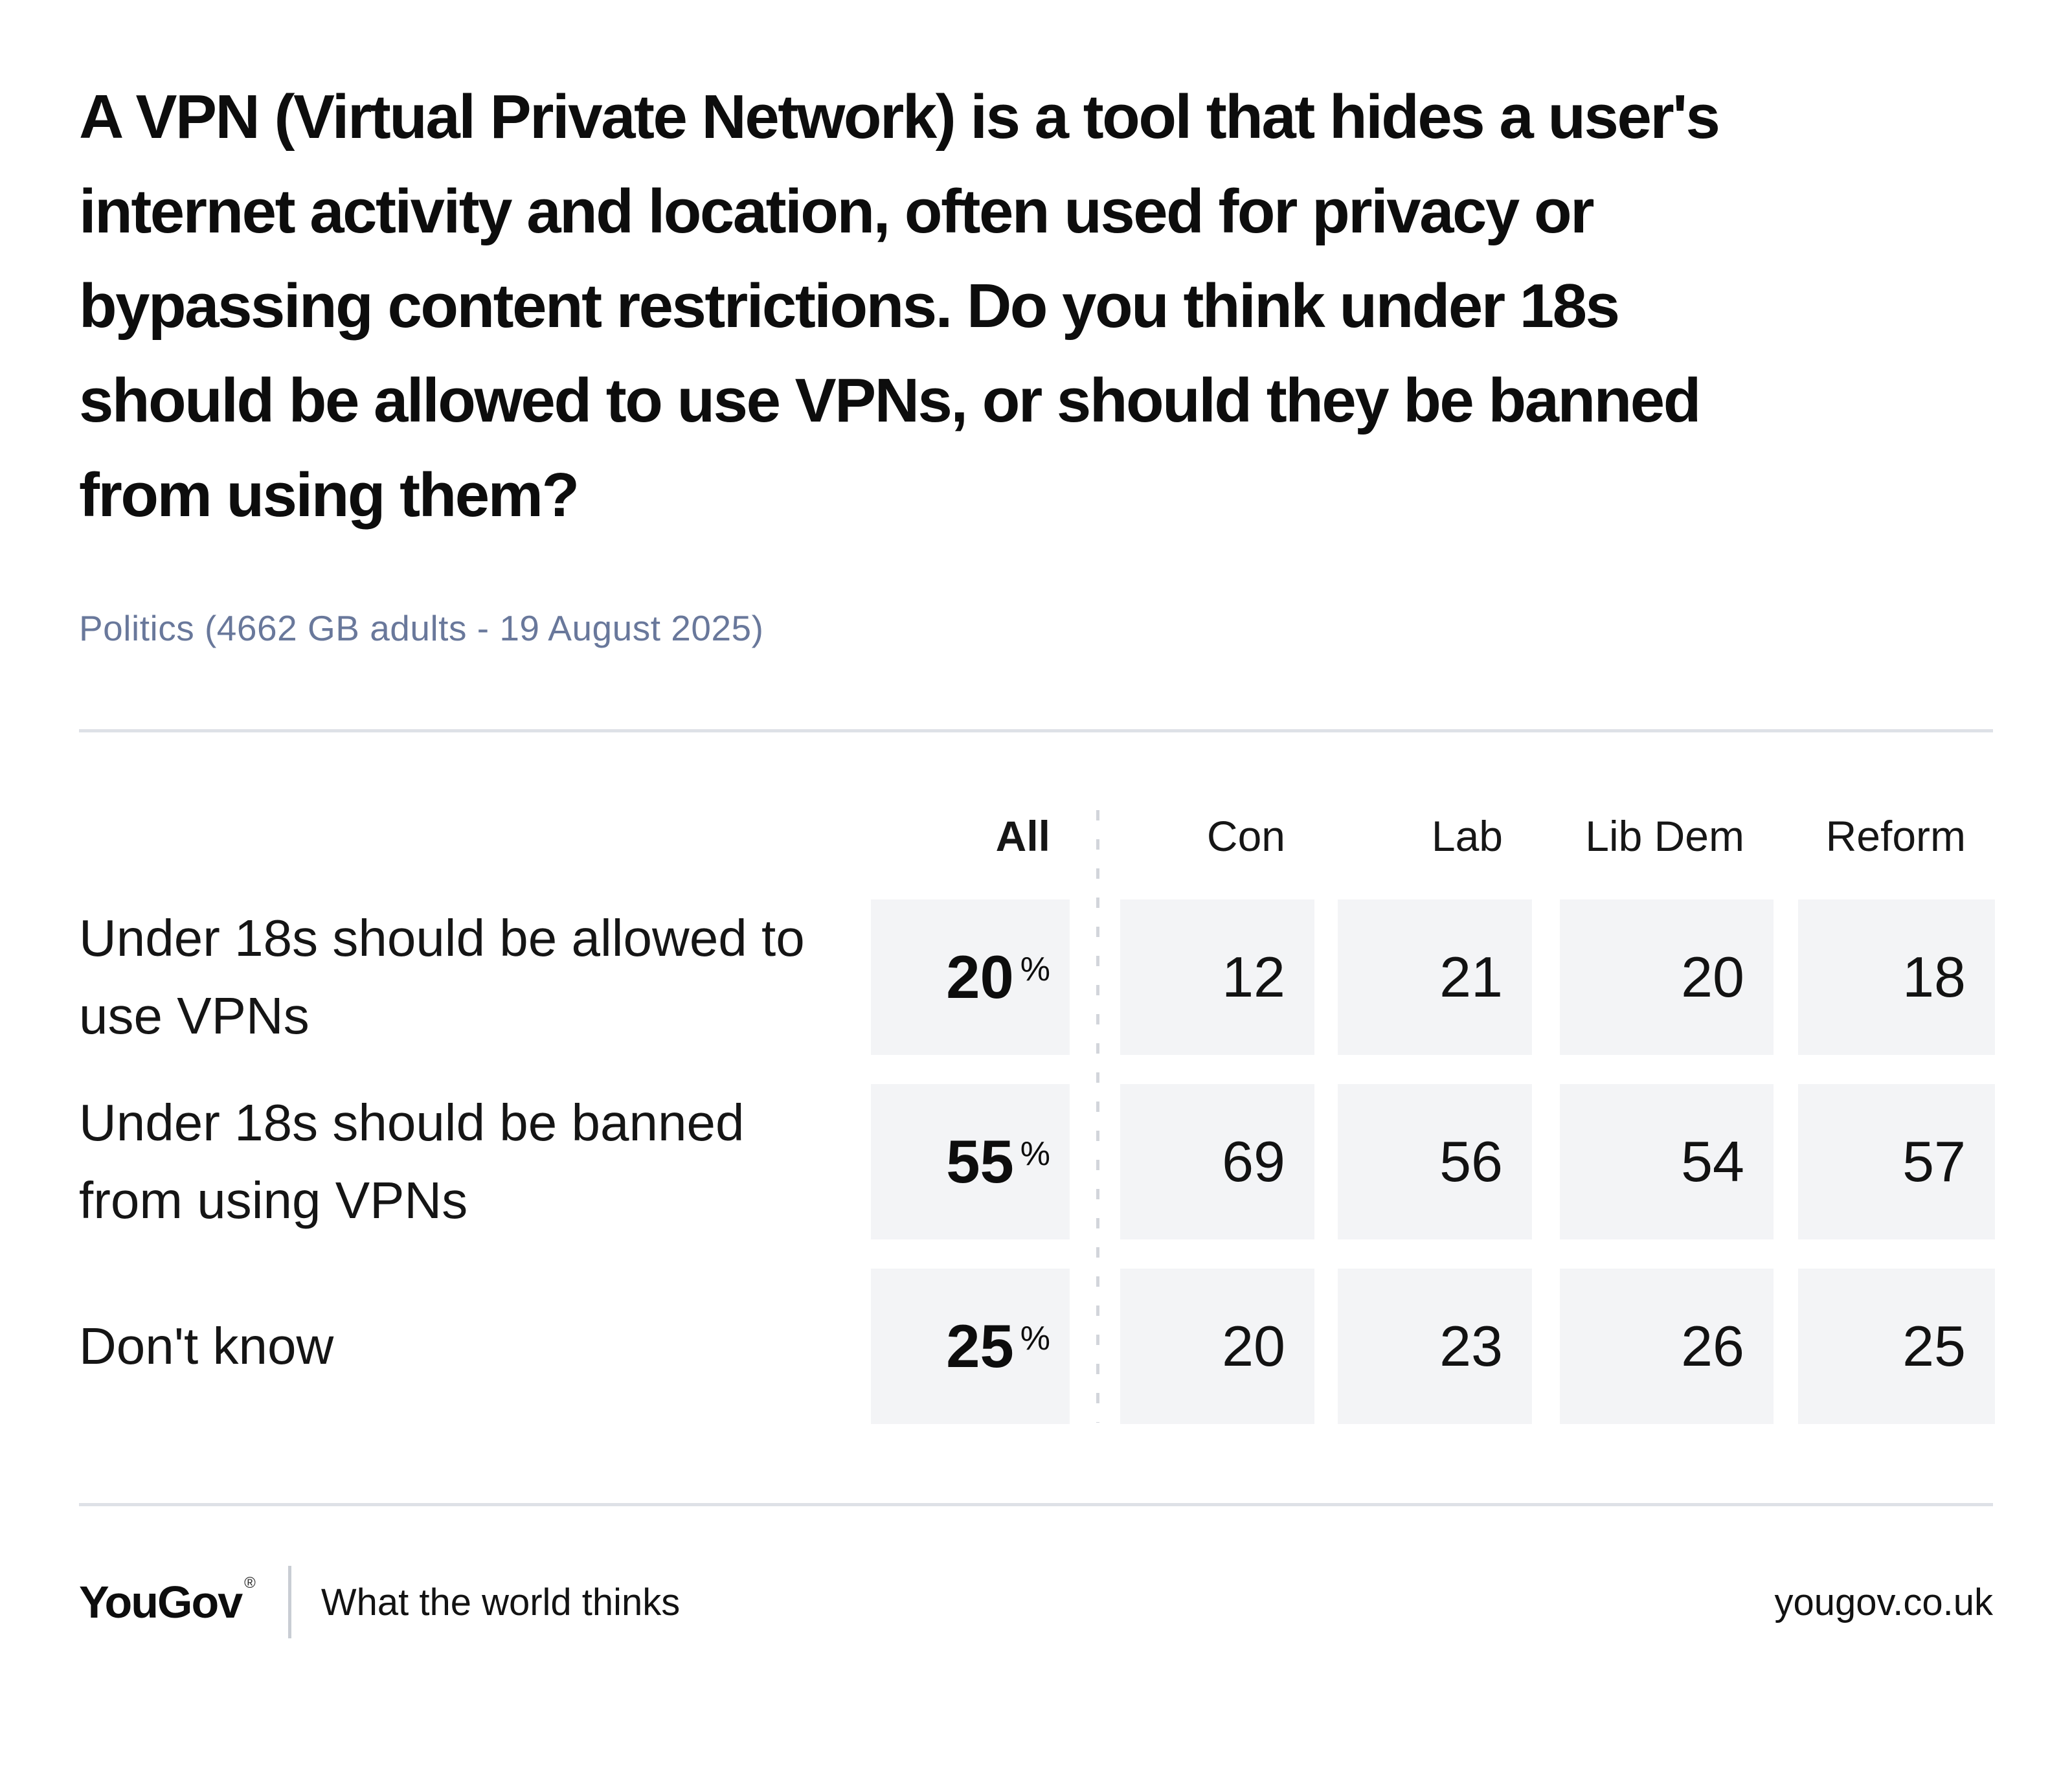 This screenshot has width=2072, height=1786. I want to click on question-title-line: from using them?, so click(329, 495).